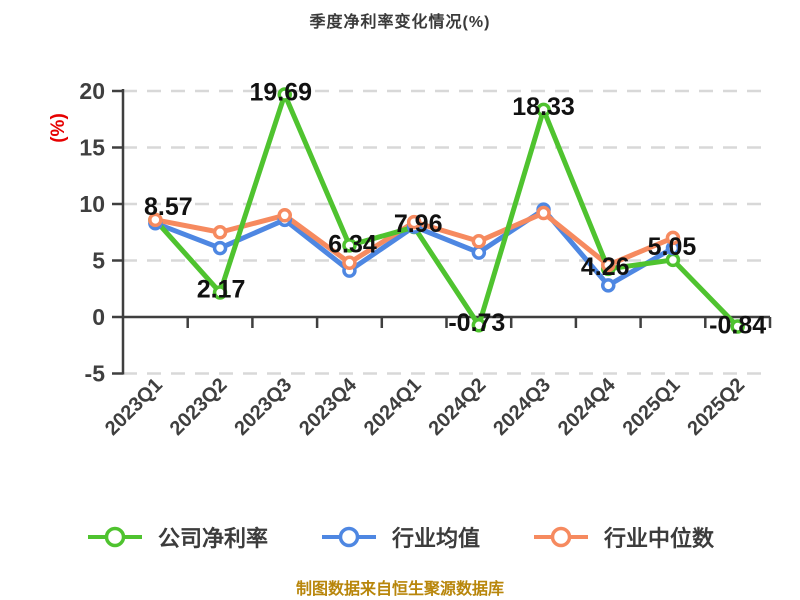  Describe the element at coordinates (212, 538) in the screenshot. I see `legend-label-company: 公司净利率` at that location.